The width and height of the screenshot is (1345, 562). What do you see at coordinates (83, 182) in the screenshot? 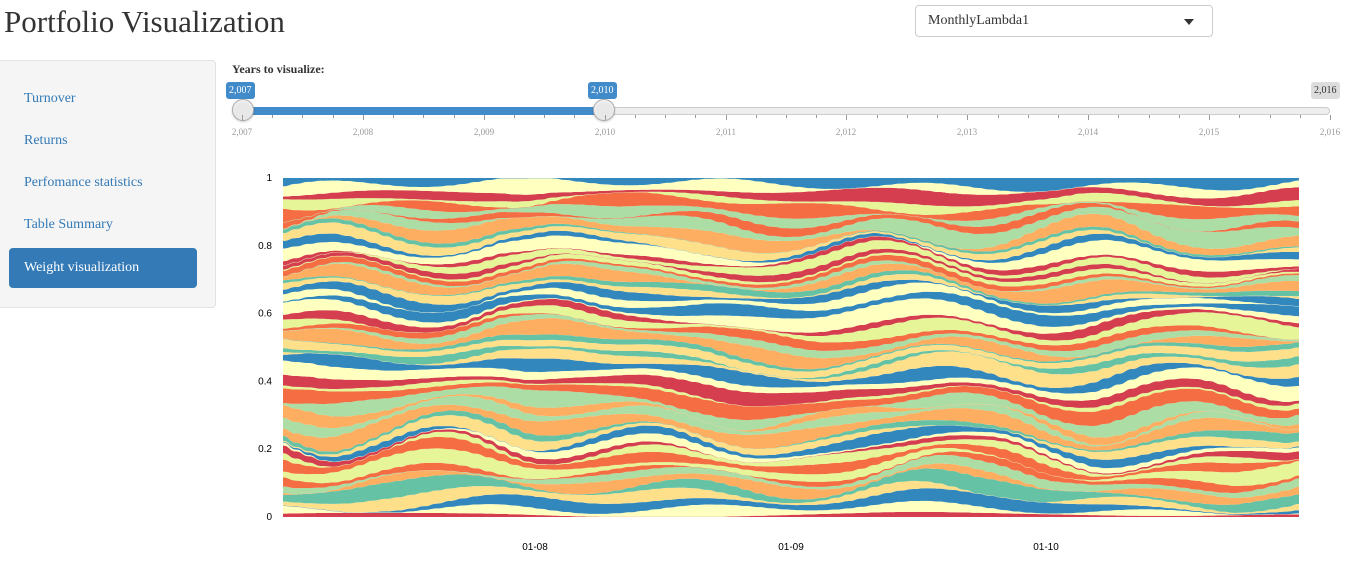
I see `sidebar-item-performance-statistics: Perfomance statistics` at bounding box center [83, 182].